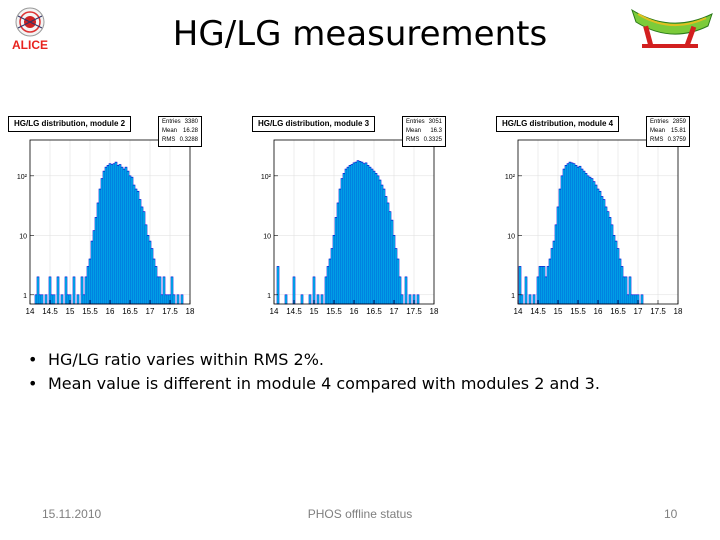  I want to click on alice-logo-text: ALICE, so click(30, 45).